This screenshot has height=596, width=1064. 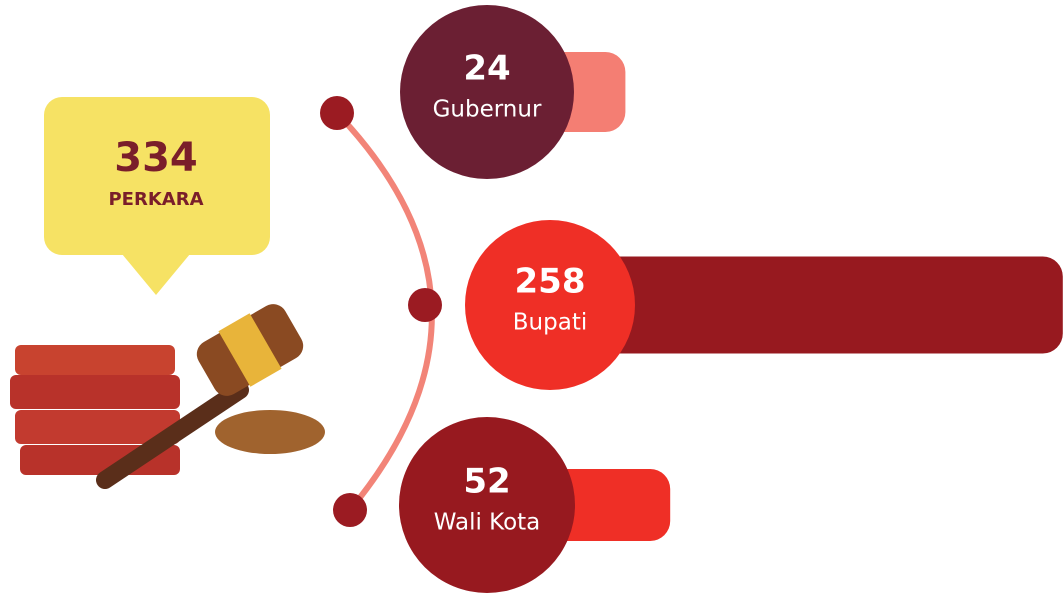 I want to click on gavel-handle, so click(x=172, y=435).